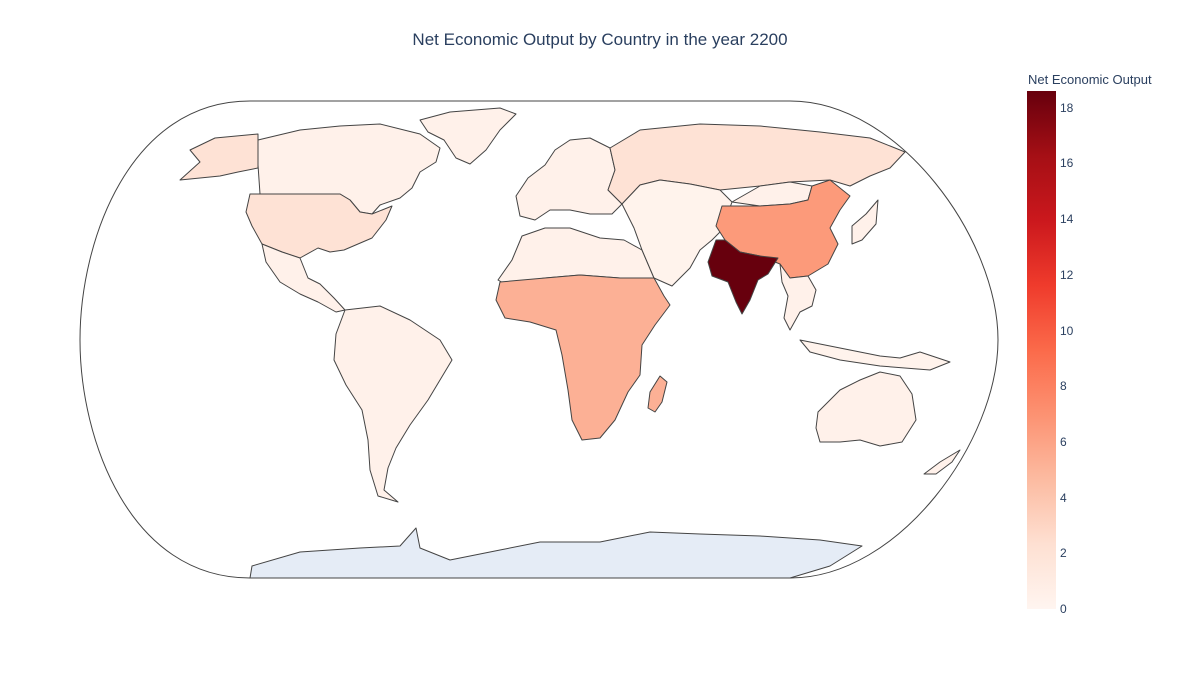  I want to click on colorbar-tick-label: 16, so click(1067, 163).